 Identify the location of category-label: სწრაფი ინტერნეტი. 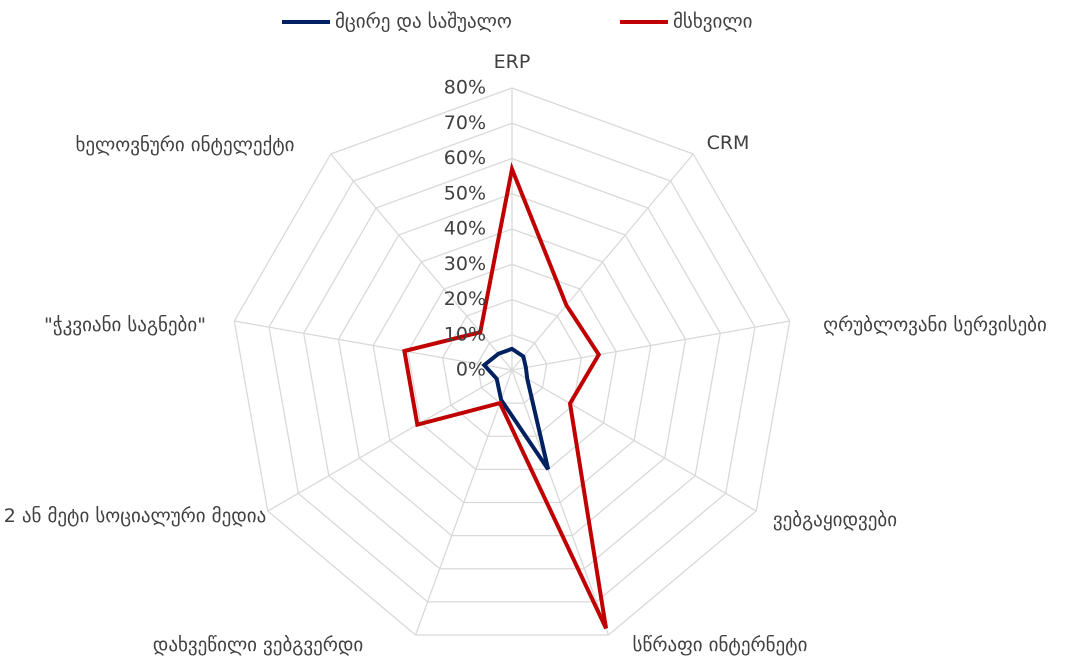
(720, 645).